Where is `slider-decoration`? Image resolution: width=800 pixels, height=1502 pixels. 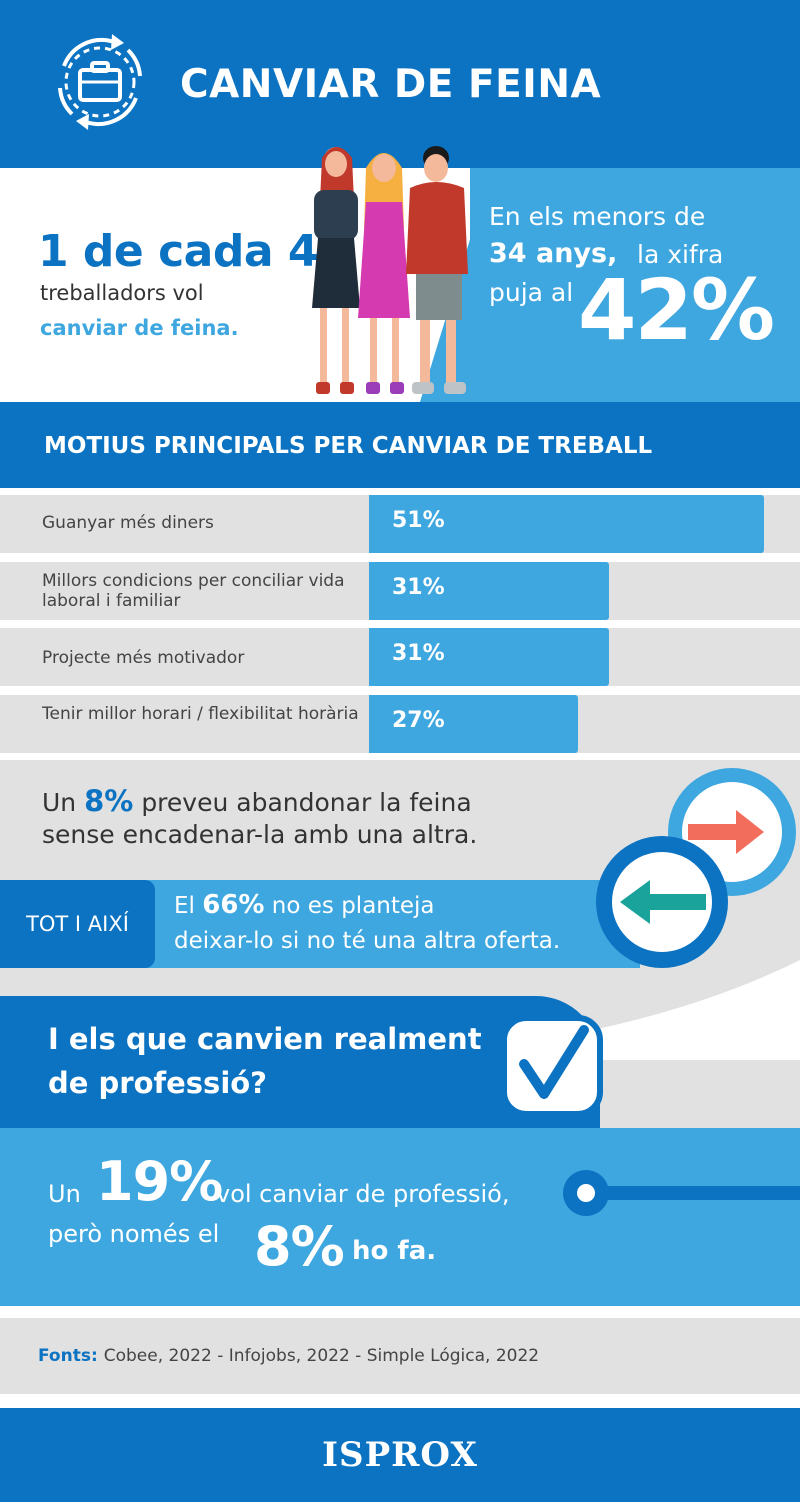
slider-decoration is located at coordinates (681, 1193).